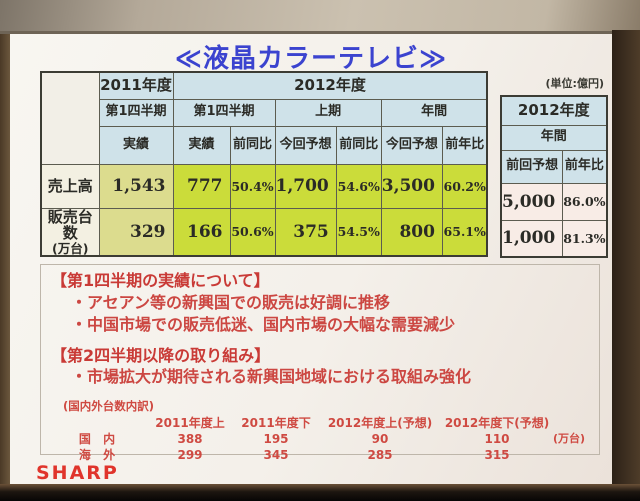 This screenshot has height=501, width=640. What do you see at coordinates (136, 186) in the screenshot?
I see `sales-2011-actual: 1,543` at bounding box center [136, 186].